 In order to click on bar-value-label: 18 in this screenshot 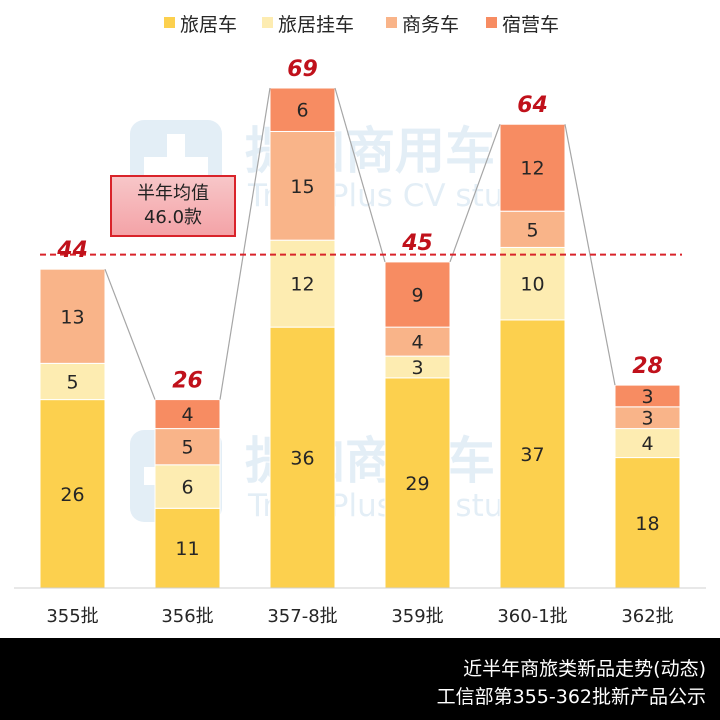, I will do `click(647, 524)`.